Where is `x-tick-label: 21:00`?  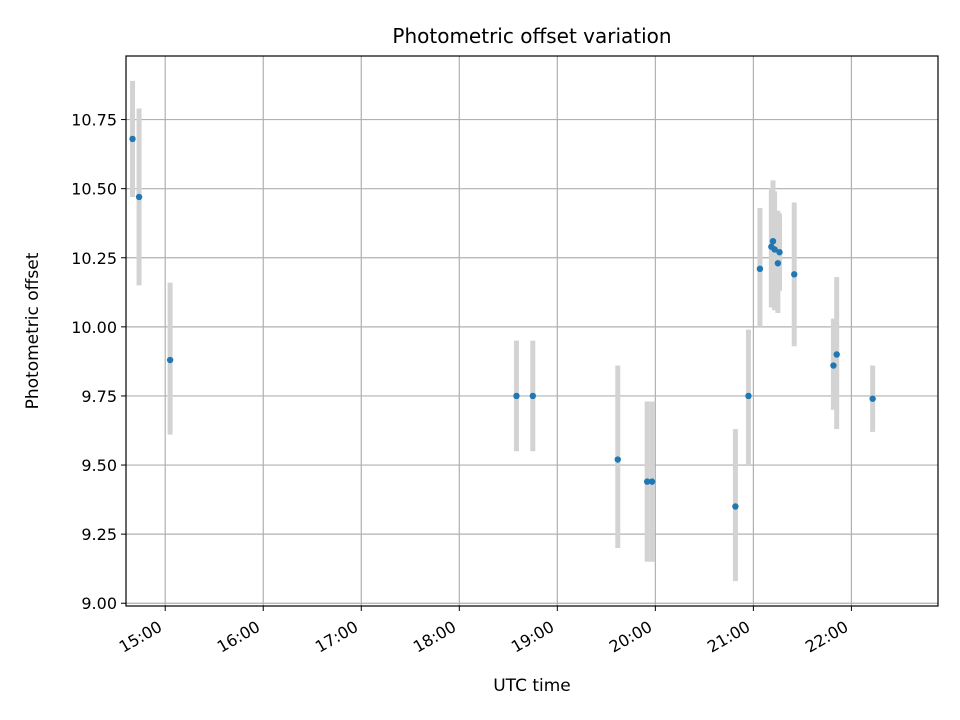 x-tick-label: 21:00 is located at coordinates (728, 637).